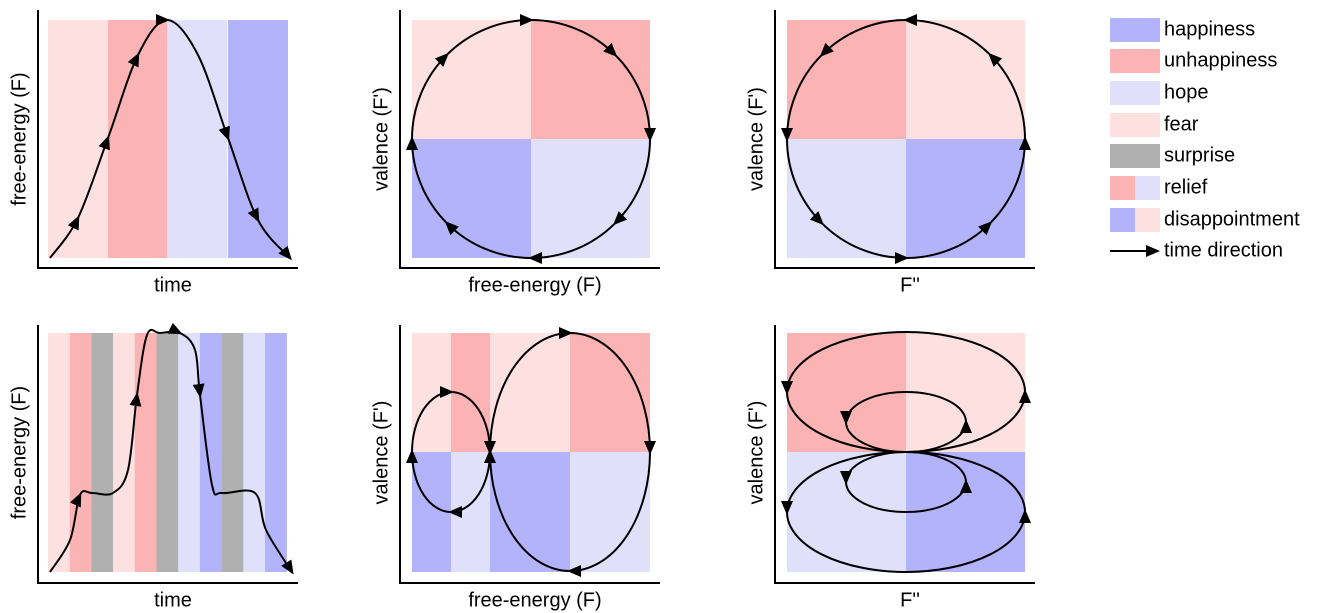 This screenshot has height=613, width=1318. Describe the element at coordinates (1199, 155) in the screenshot. I see `legend-label: surprise` at that location.